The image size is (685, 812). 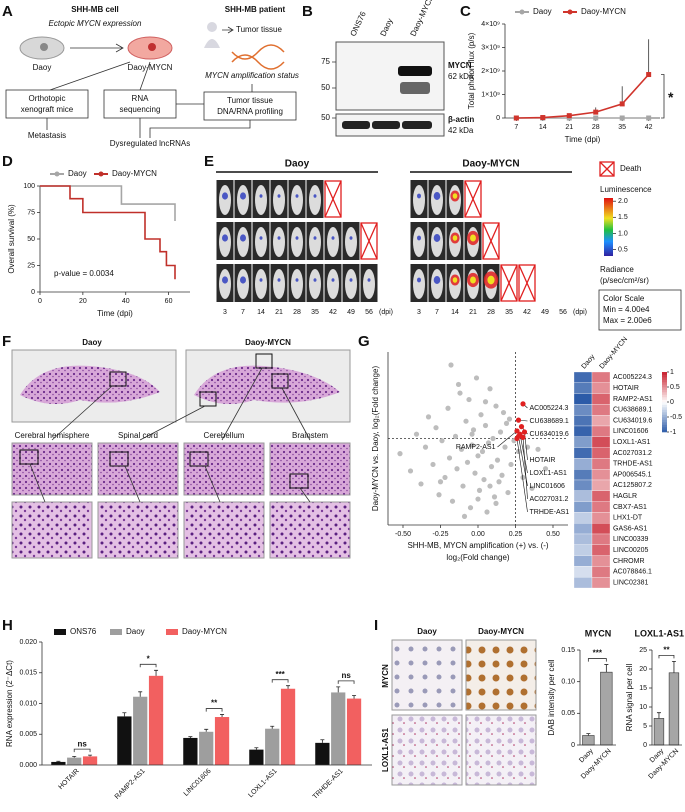 I want to click on day-label: 28, so click(x=297, y=312).